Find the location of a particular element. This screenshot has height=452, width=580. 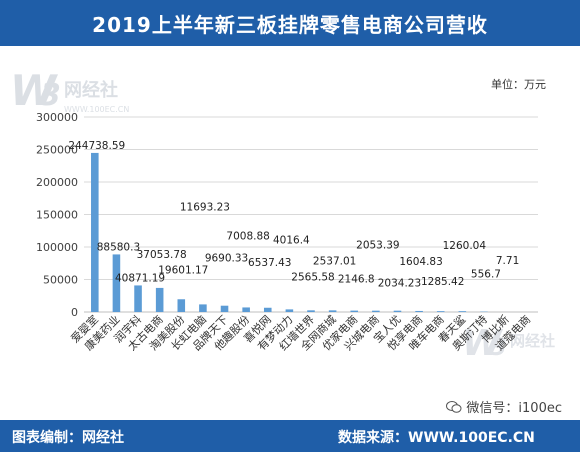

data-label: 2146.8 is located at coordinates (356, 280).